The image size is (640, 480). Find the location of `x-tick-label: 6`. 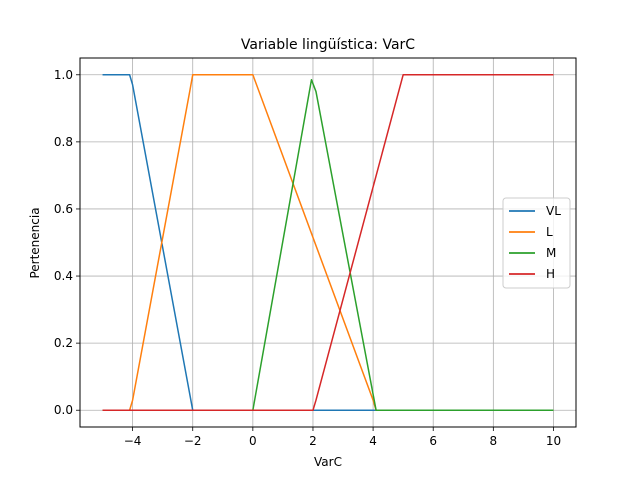

x-tick-label: 6 is located at coordinates (433, 441).